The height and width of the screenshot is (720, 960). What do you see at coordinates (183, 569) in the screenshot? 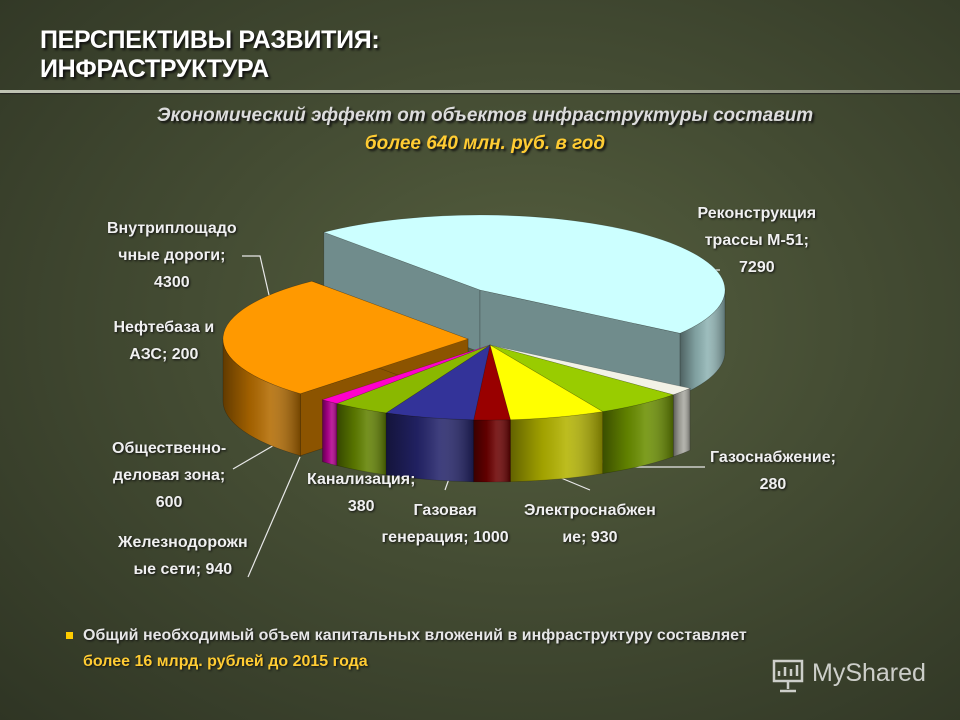
I see `slice-label-line: ые сети; 940` at bounding box center [183, 569].